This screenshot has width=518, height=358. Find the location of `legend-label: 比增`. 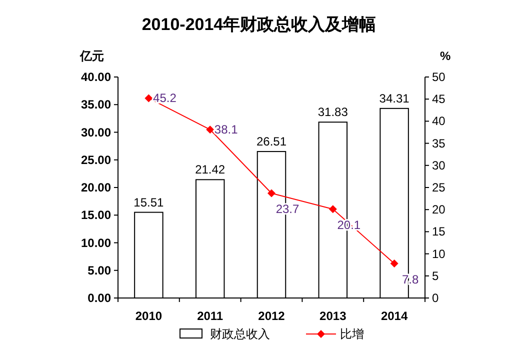

legend-label: 比增 is located at coordinates (352, 334).